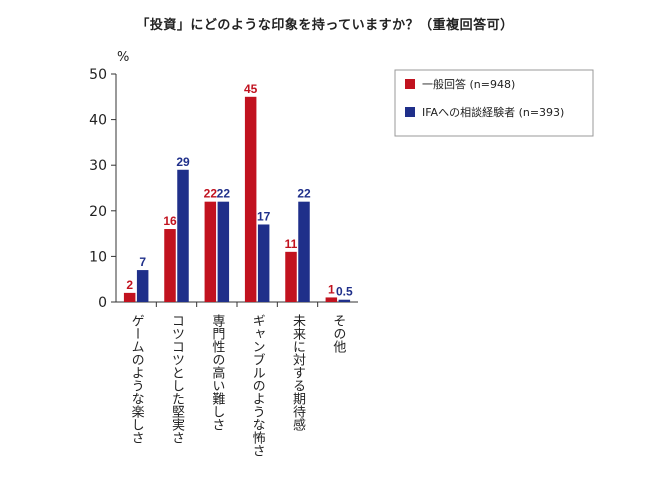 This screenshot has height=477, width=650. Describe the element at coordinates (177, 379) in the screenshot. I see `category-label: コツコツとした堅実さ` at that location.